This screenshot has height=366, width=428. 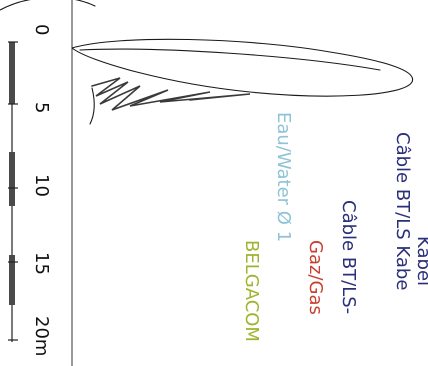 I want to click on scale-tick-label: 0, so click(x=41, y=29).